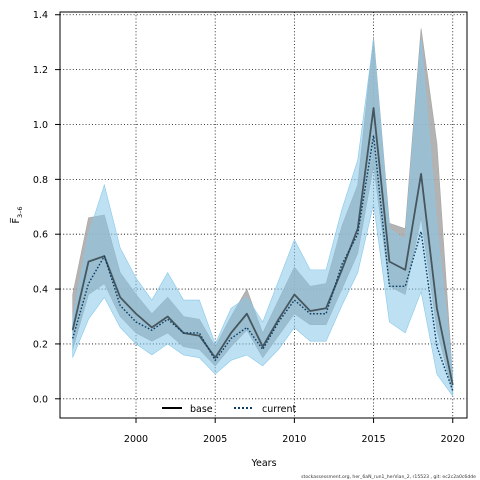  Describe the element at coordinates (136, 439) in the screenshot. I see `x-tick-label-2000: 2000` at that location.